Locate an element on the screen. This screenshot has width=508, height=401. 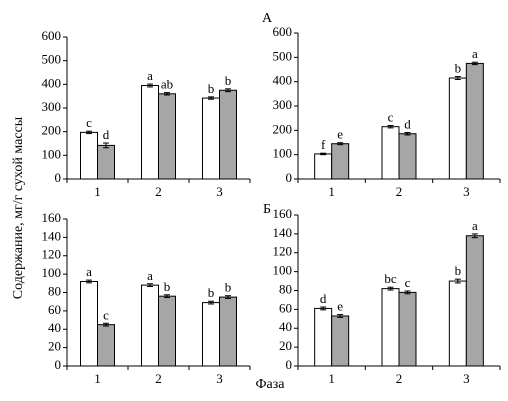
significance-label: bc is located at coordinates (390, 278).